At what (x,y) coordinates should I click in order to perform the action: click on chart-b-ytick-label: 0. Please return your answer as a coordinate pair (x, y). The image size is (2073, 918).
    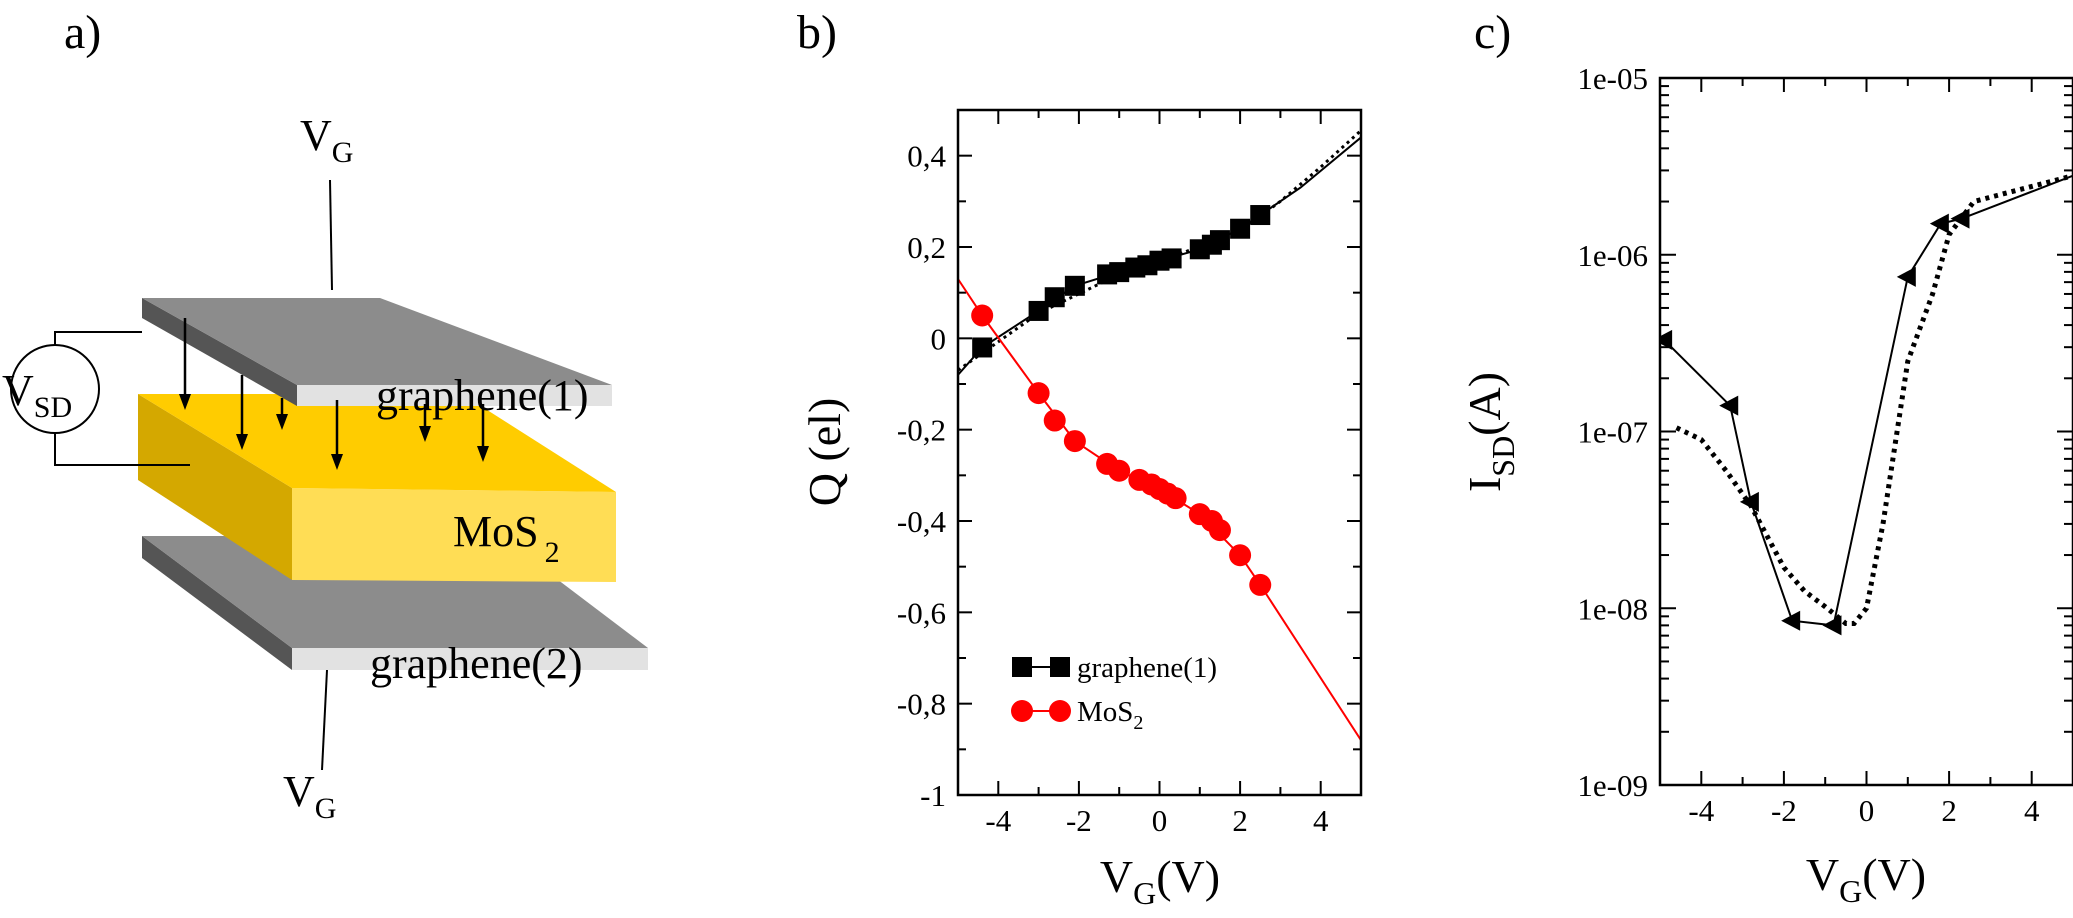
    Looking at the image, I should click on (939, 338).